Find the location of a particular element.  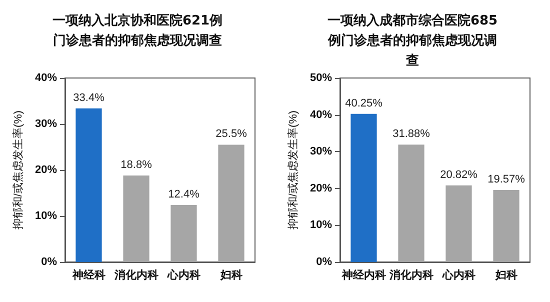

data-label: 33.4% is located at coordinates (89, 98).